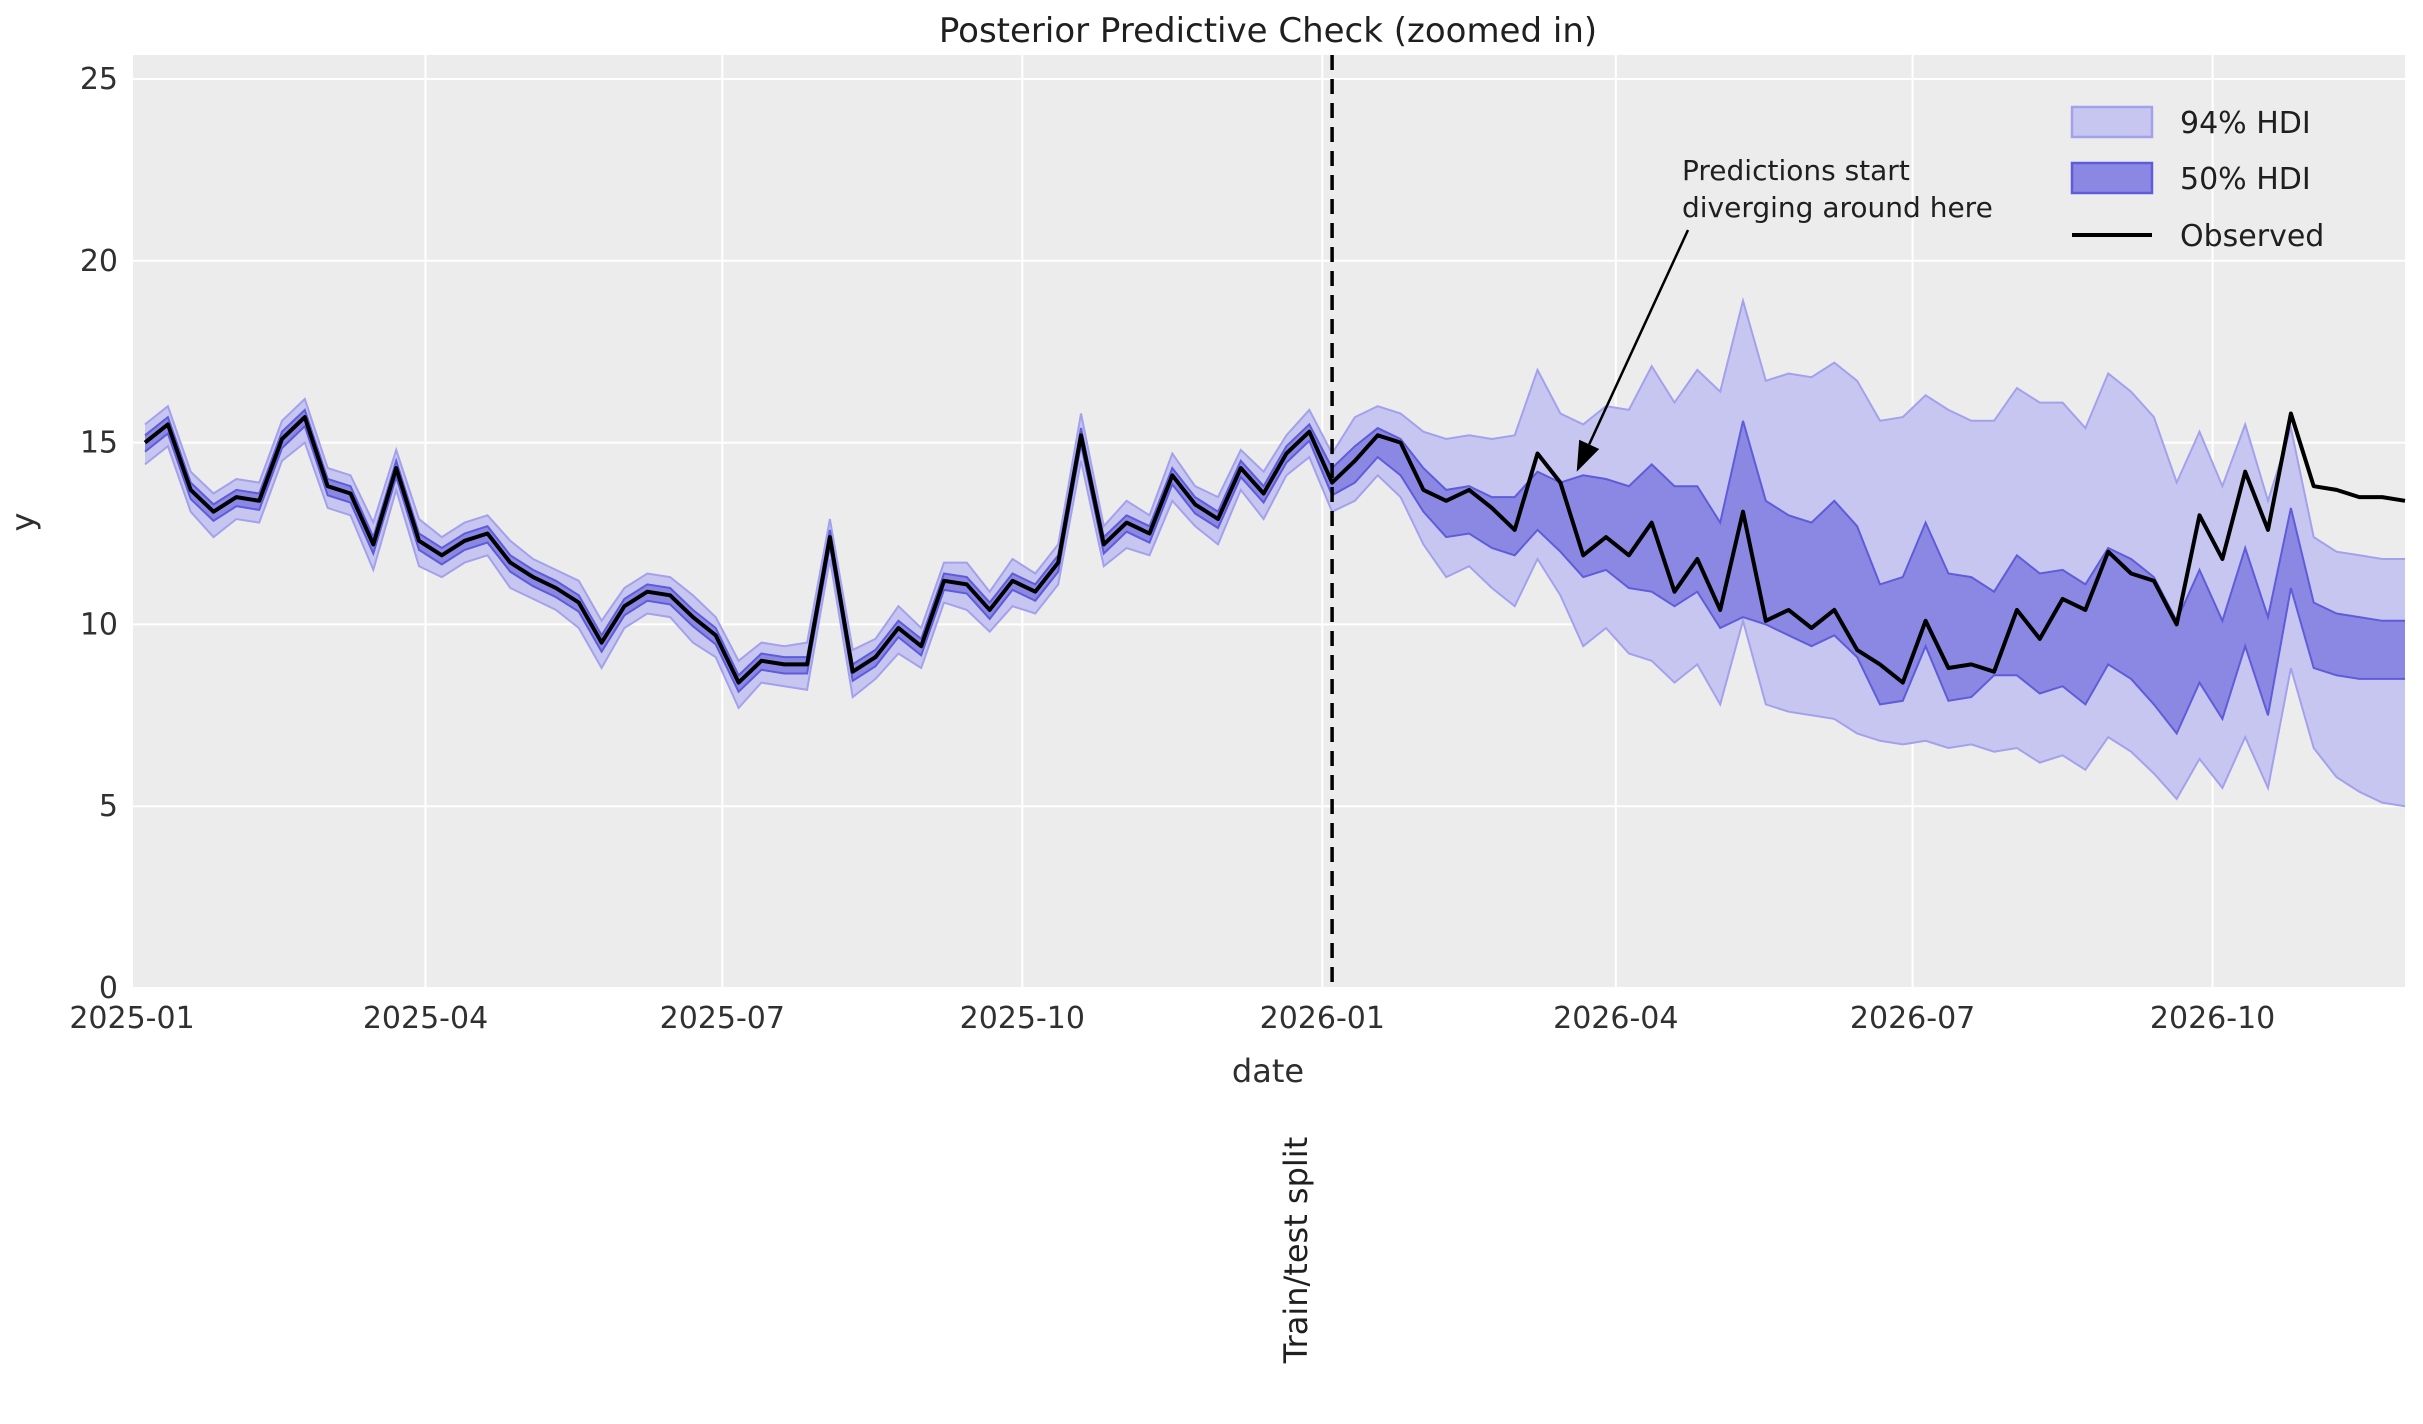  I want to click on y-tick-label: 25, so click(99, 79).